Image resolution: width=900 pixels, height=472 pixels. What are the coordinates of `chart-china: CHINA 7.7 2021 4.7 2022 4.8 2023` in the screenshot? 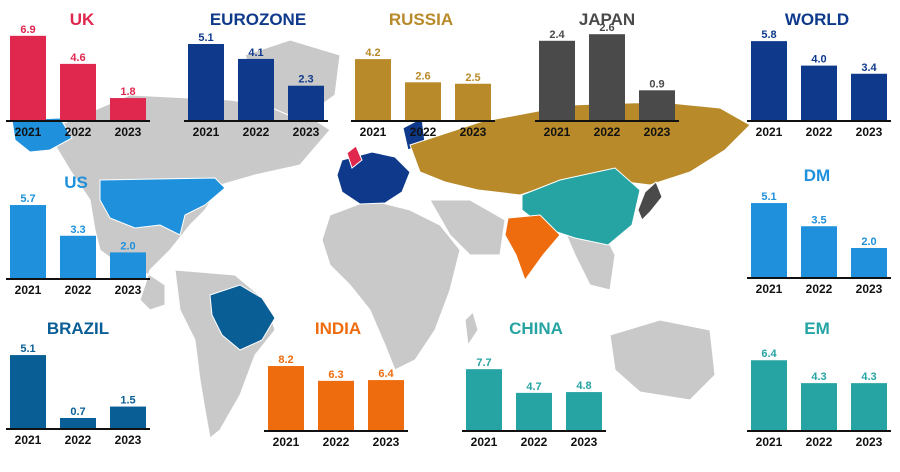 It's located at (534, 384).